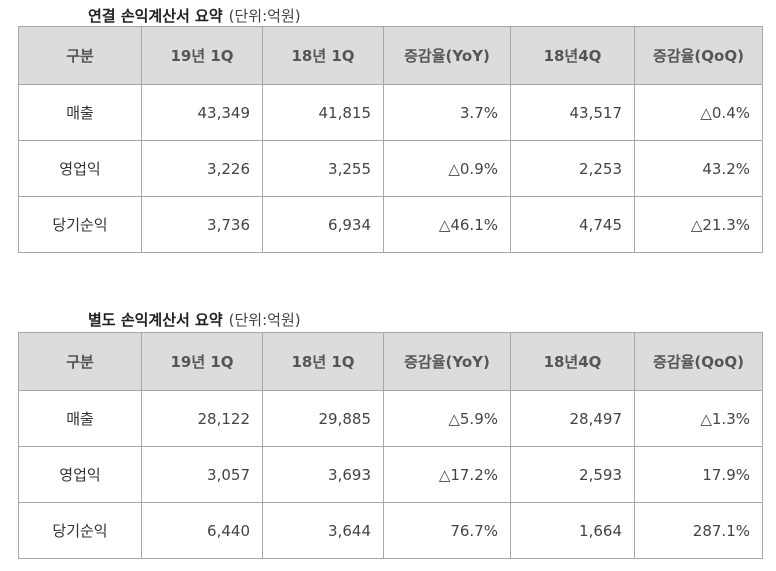  What do you see at coordinates (202, 418) in the screenshot?
I see `cell-19-1q: 28,122` at bounding box center [202, 418].